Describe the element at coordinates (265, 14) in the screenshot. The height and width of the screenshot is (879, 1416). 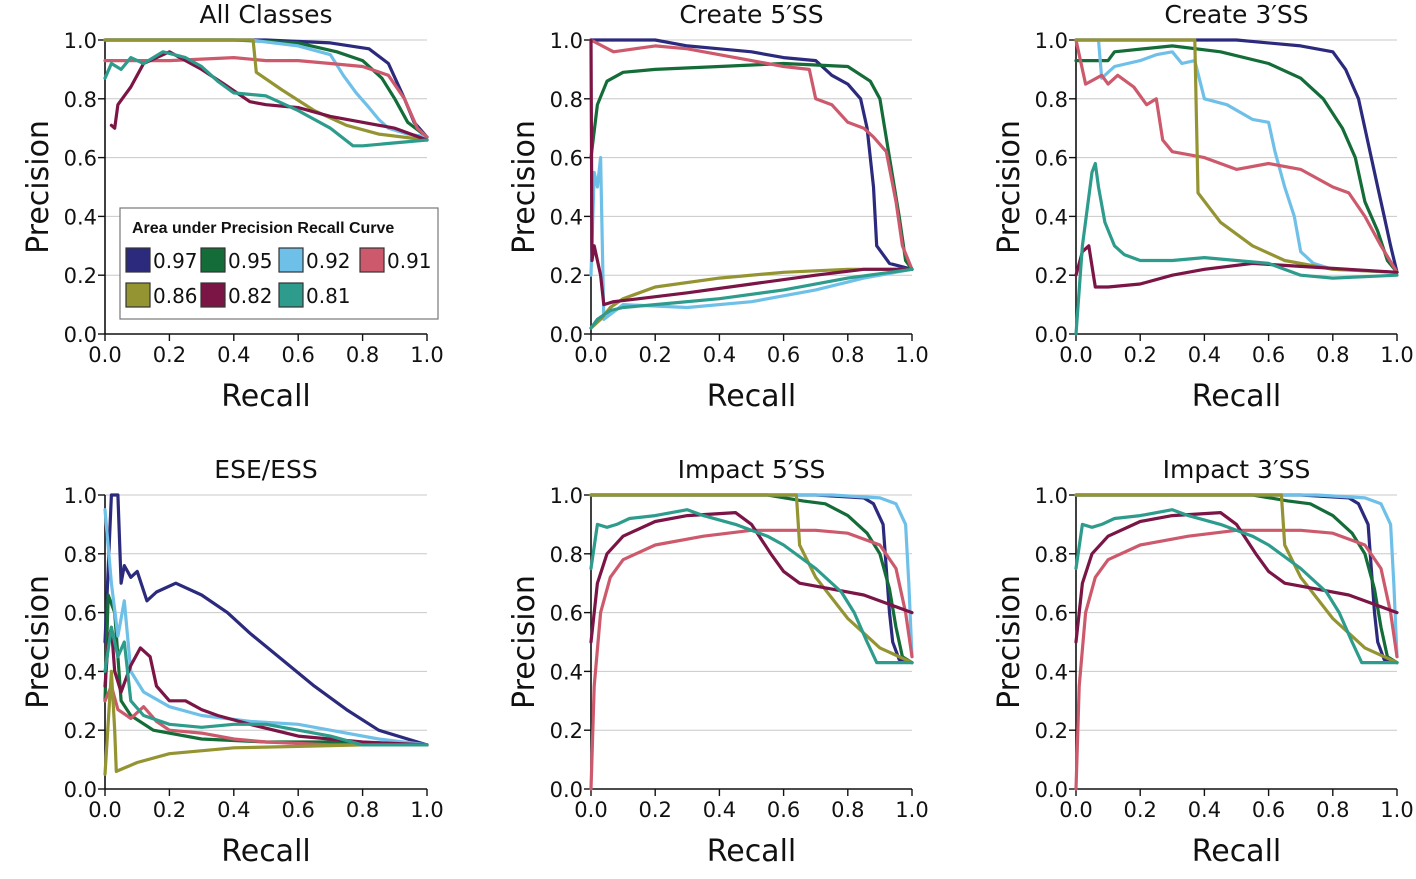
I see `panel-title: All Classes` at that location.